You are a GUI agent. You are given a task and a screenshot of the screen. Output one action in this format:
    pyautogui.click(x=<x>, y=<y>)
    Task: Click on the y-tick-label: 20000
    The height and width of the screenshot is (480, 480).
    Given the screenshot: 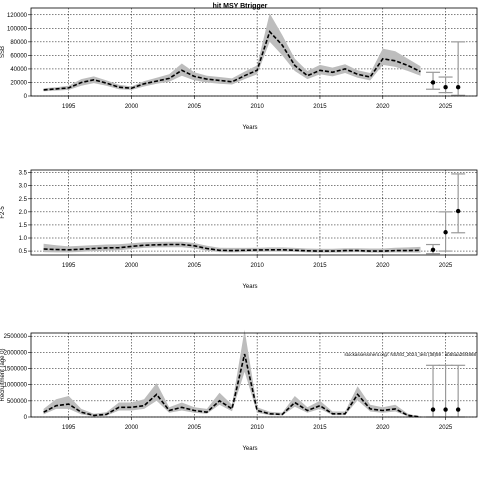 What is the action you would take?
    pyautogui.click(x=18, y=83)
    